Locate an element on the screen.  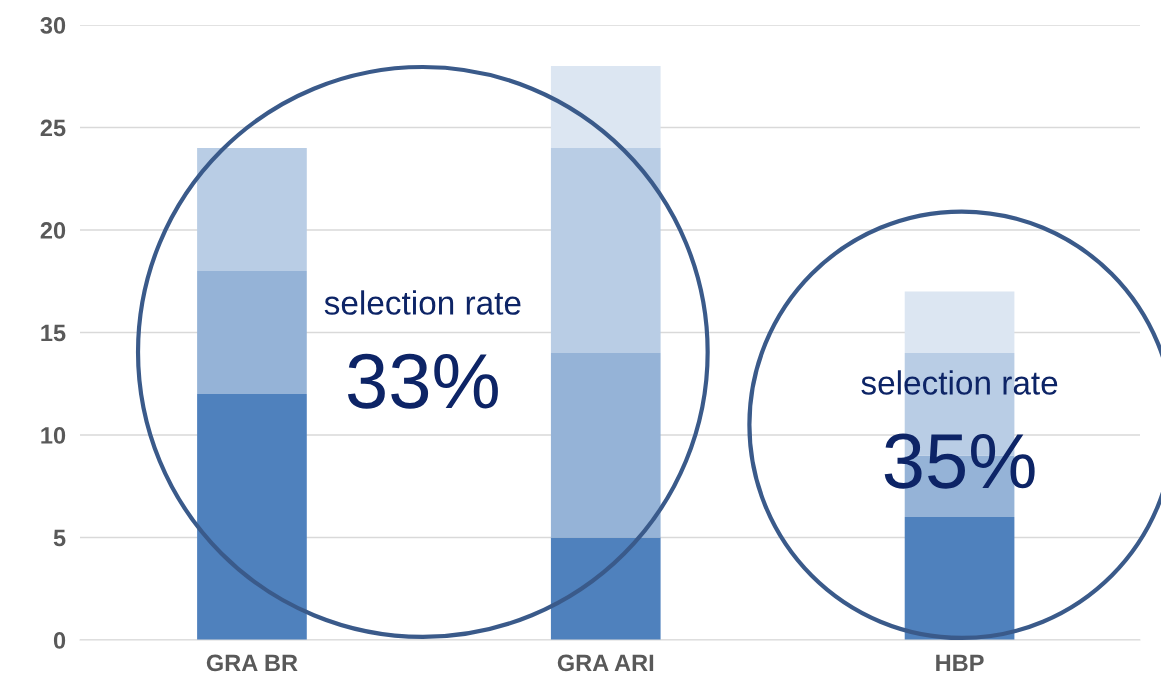
x-tick-label: GRA ARI is located at coordinates (605, 663).